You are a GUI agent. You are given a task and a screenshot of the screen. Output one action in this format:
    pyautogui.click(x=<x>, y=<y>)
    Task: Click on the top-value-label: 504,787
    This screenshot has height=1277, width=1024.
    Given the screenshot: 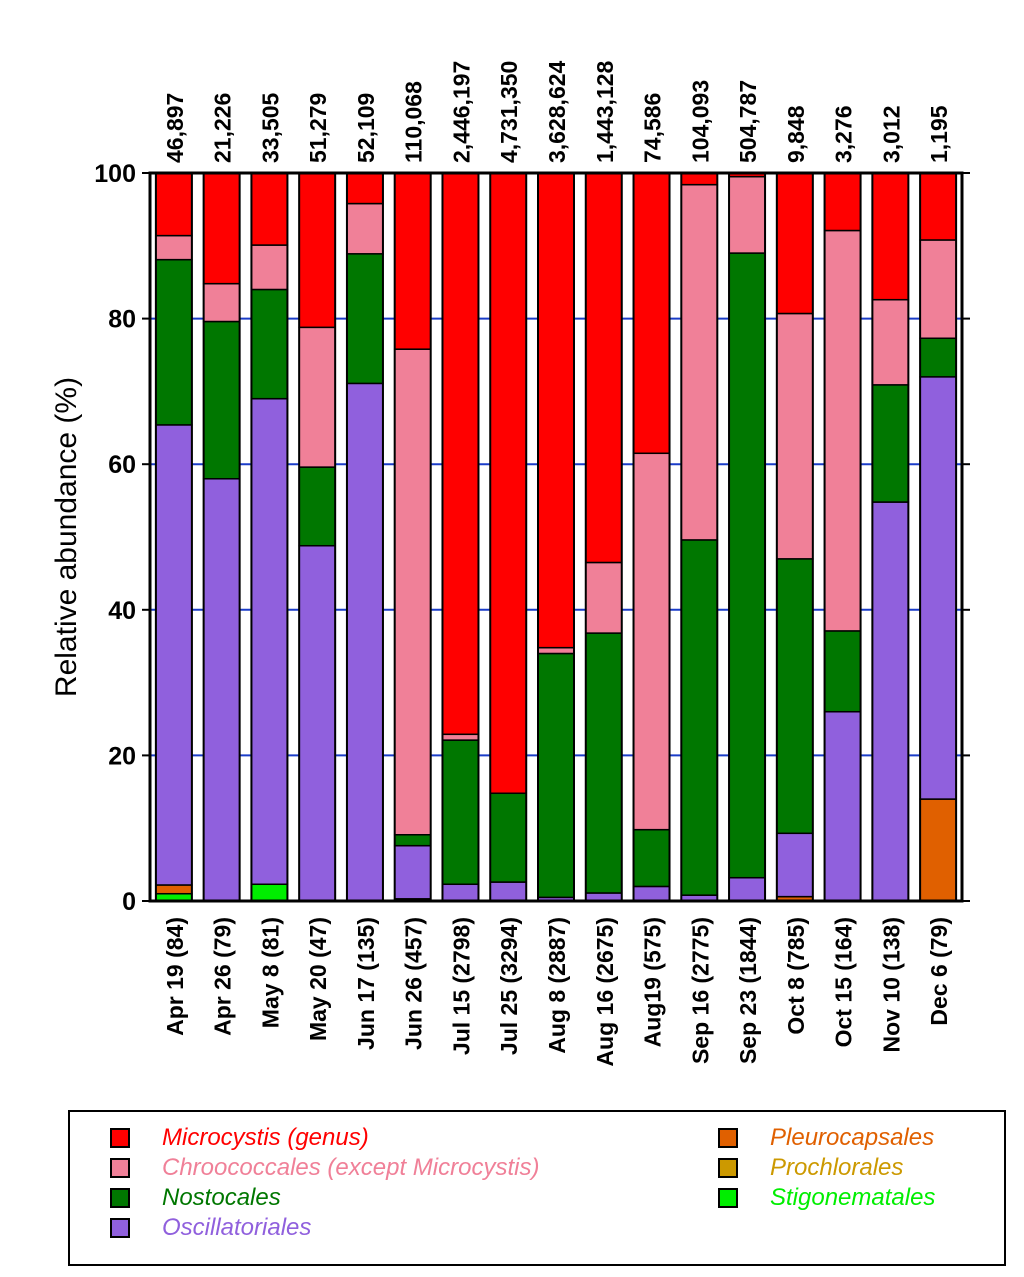 What is the action you would take?
    pyautogui.click(x=748, y=121)
    